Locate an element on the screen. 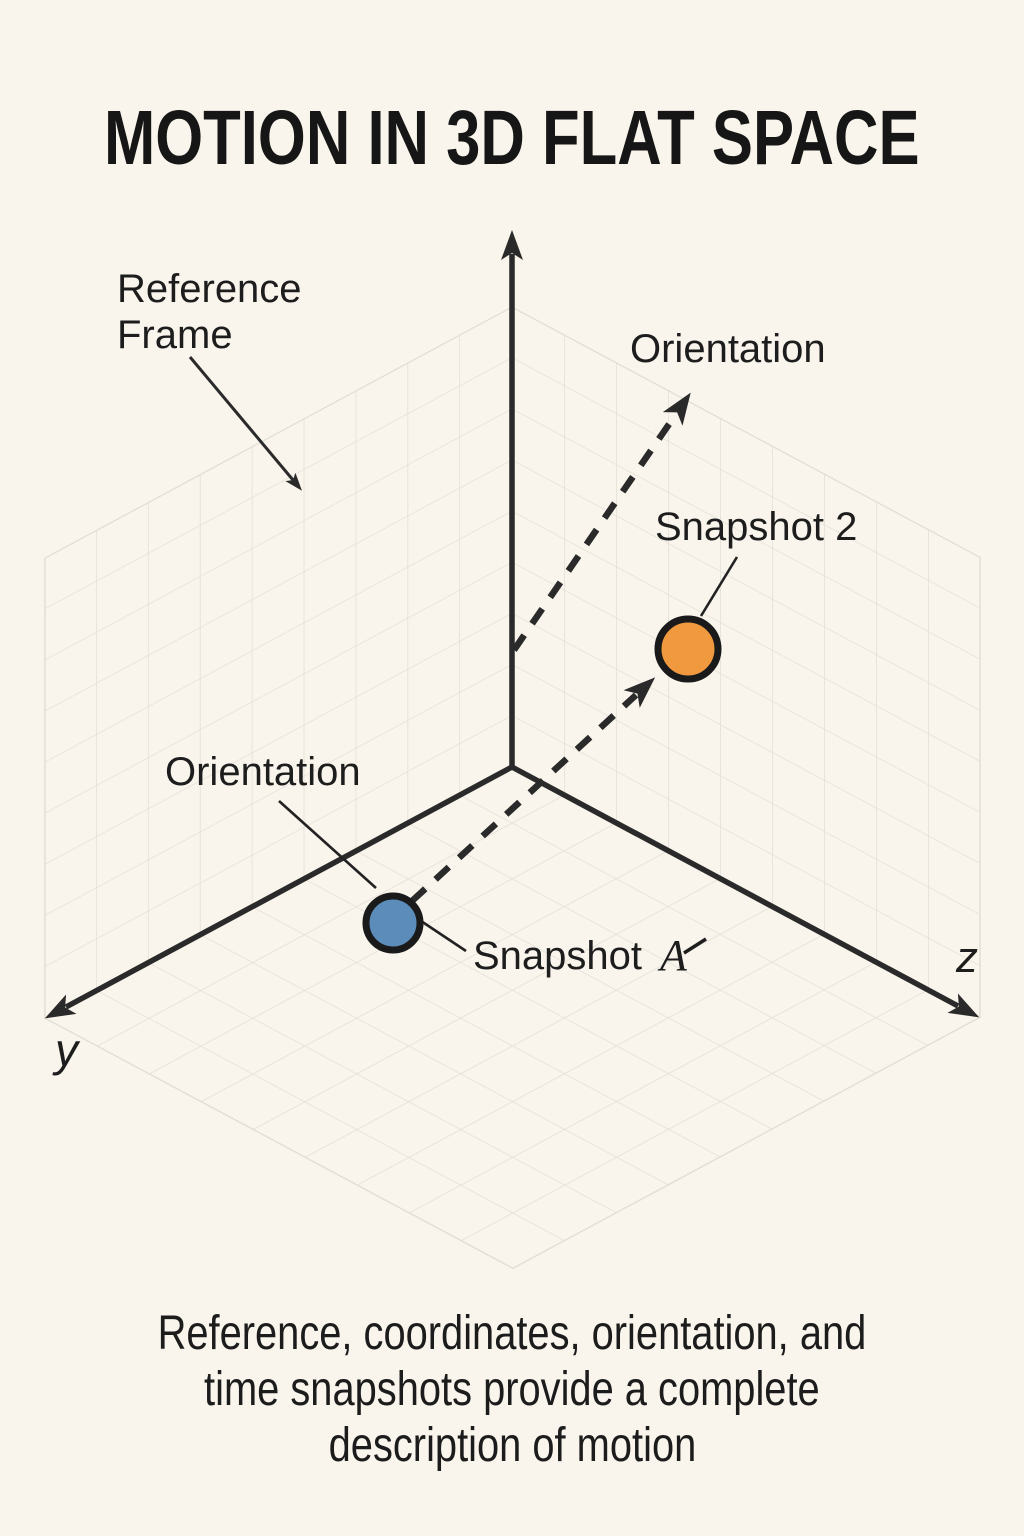 This screenshot has height=1536, width=1024. z-axis is located at coordinates (745, 891).